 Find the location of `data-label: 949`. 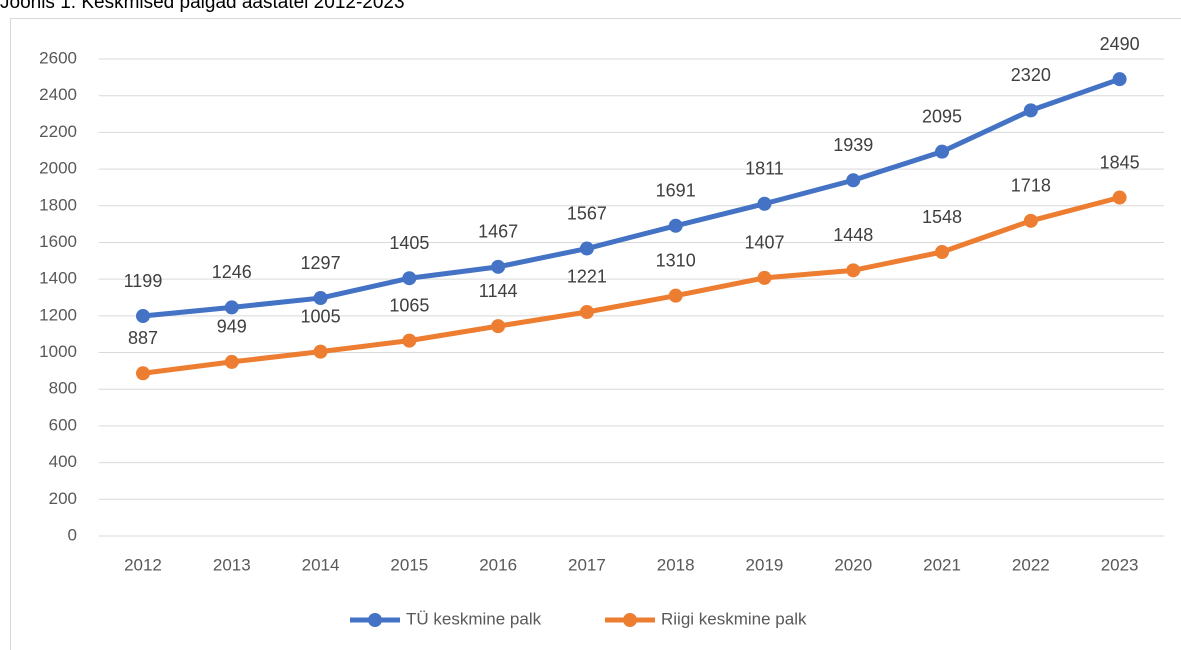

data-label: 949 is located at coordinates (232, 327).